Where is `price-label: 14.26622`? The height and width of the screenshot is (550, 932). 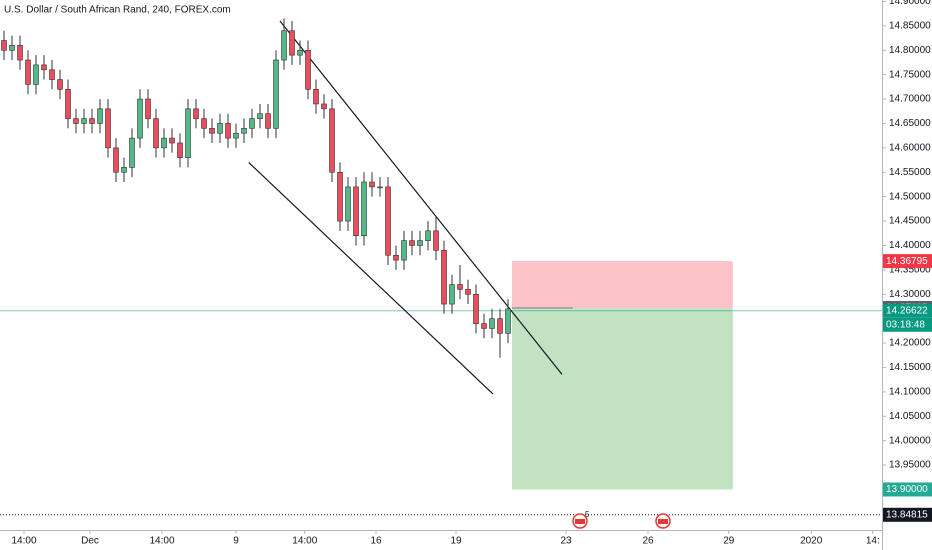 price-label: 14.26622 is located at coordinates (907, 310).